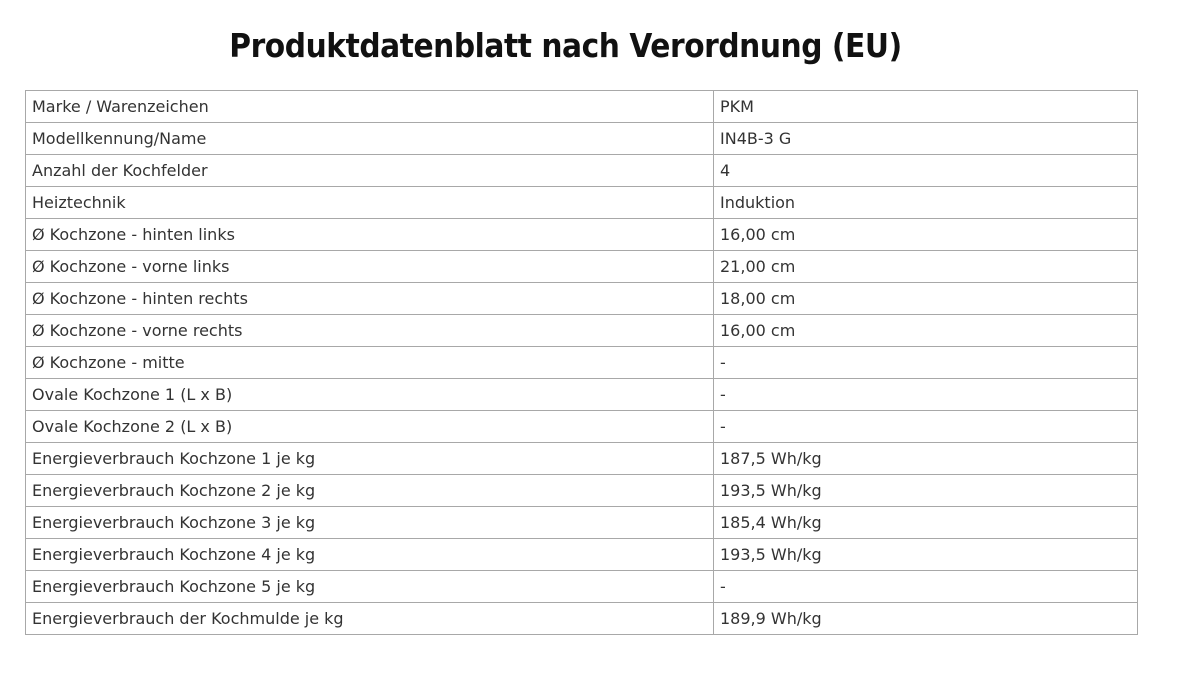 This screenshot has width=1181, height=695. I want to click on table-row: Ø Kochzone - hinten rechts 18,00 cm, so click(581, 298).